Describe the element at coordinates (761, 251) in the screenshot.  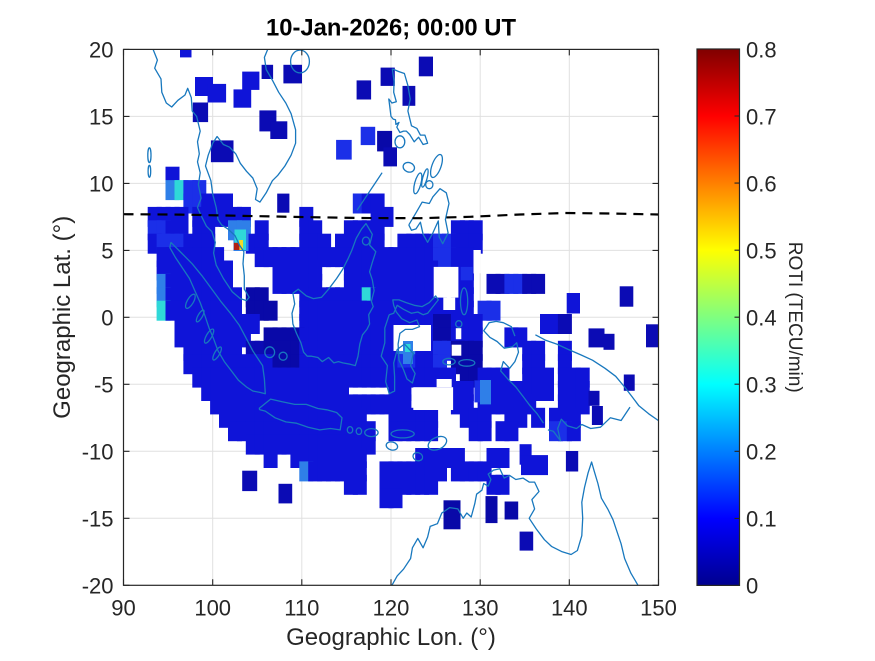
I see `svg-text: 0.5` at that location.